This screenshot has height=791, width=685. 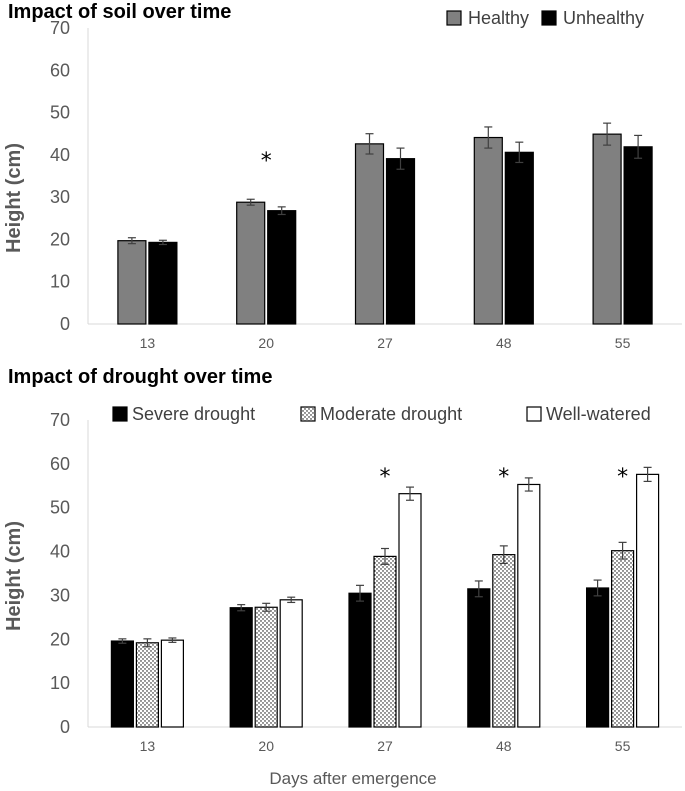 I want to click on legend-label: Healthy, so click(x=498, y=18).